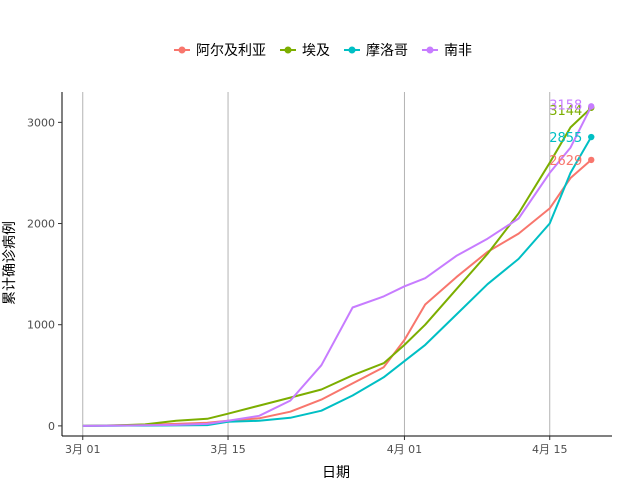 The width and height of the screenshot is (640, 480). Describe the element at coordinates (51, 426) in the screenshot. I see `y-tick-label: 0` at that location.